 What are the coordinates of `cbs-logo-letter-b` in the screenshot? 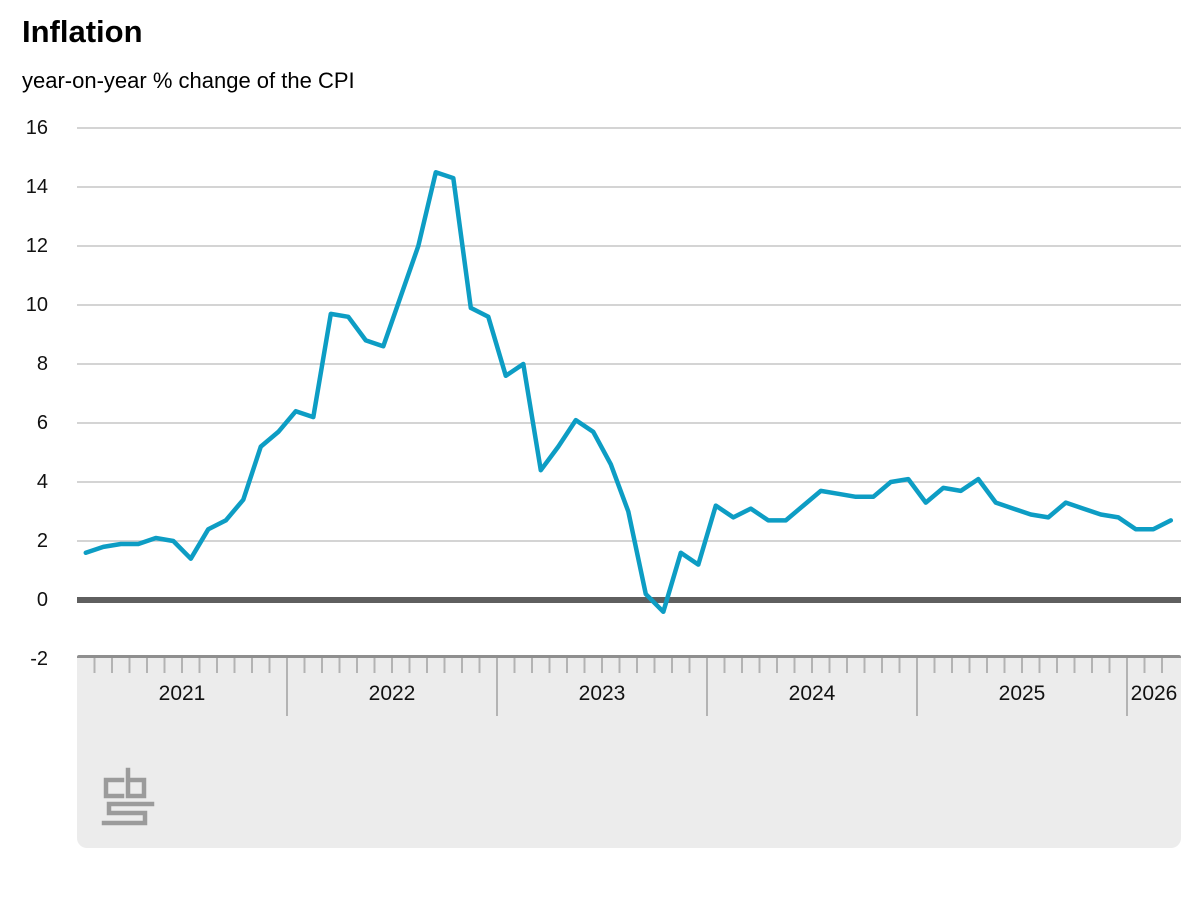 It's located at (136, 783).